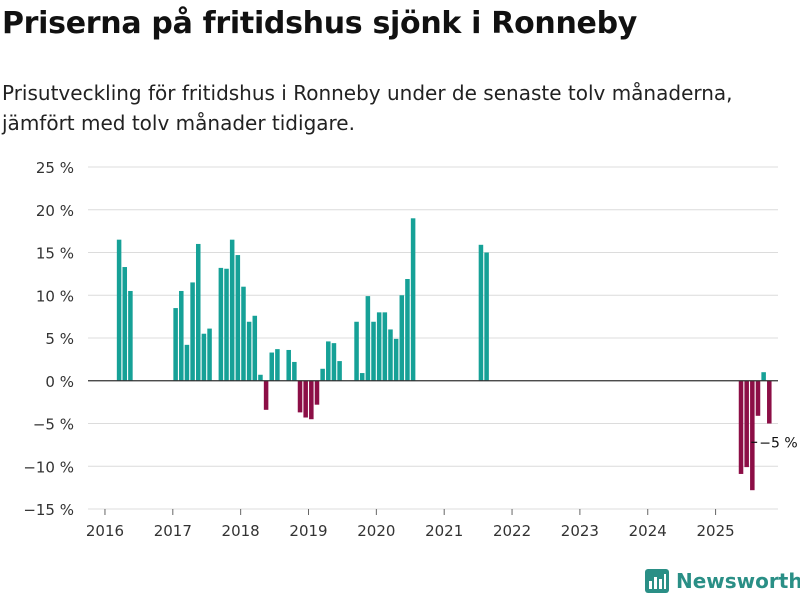 The image size is (800, 600). What do you see at coordinates (320, 23) in the screenshot?
I see `chart-title: Priserna på fritidshus sjönk i Ronneby` at bounding box center [320, 23].